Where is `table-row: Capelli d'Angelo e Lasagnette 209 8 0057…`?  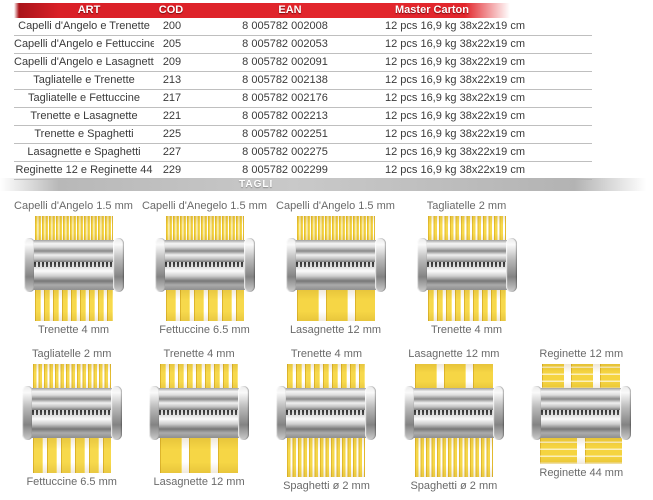
table-row: Capelli d'Angelo e Lasagnette 209 8 0057… is located at coordinates (303, 63).